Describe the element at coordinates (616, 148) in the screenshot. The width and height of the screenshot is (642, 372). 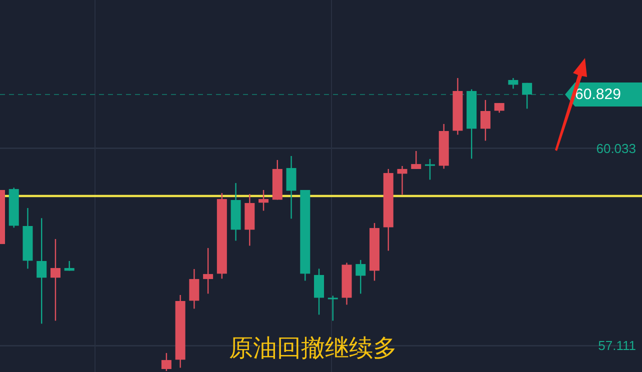
I see `y-tick-label: 60.033` at that location.